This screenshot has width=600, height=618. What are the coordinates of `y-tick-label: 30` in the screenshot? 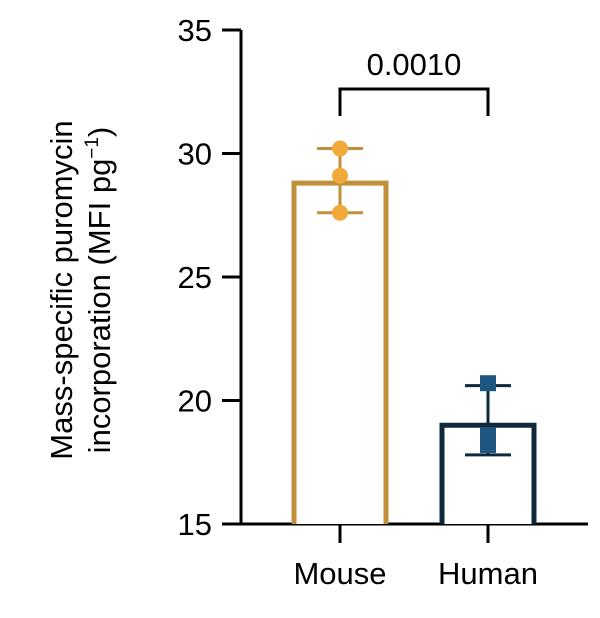 It's located at (195, 154).